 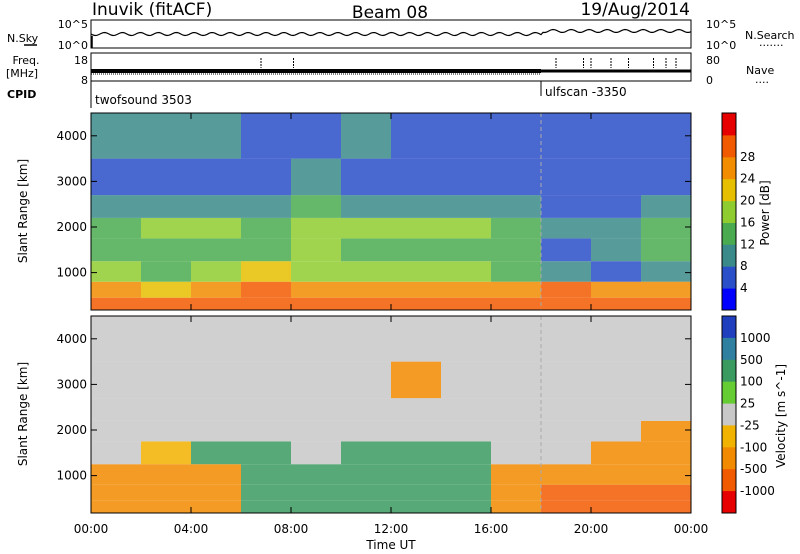 What do you see at coordinates (21, 94) in the screenshot?
I see `cpid-label: CPID` at bounding box center [21, 94].